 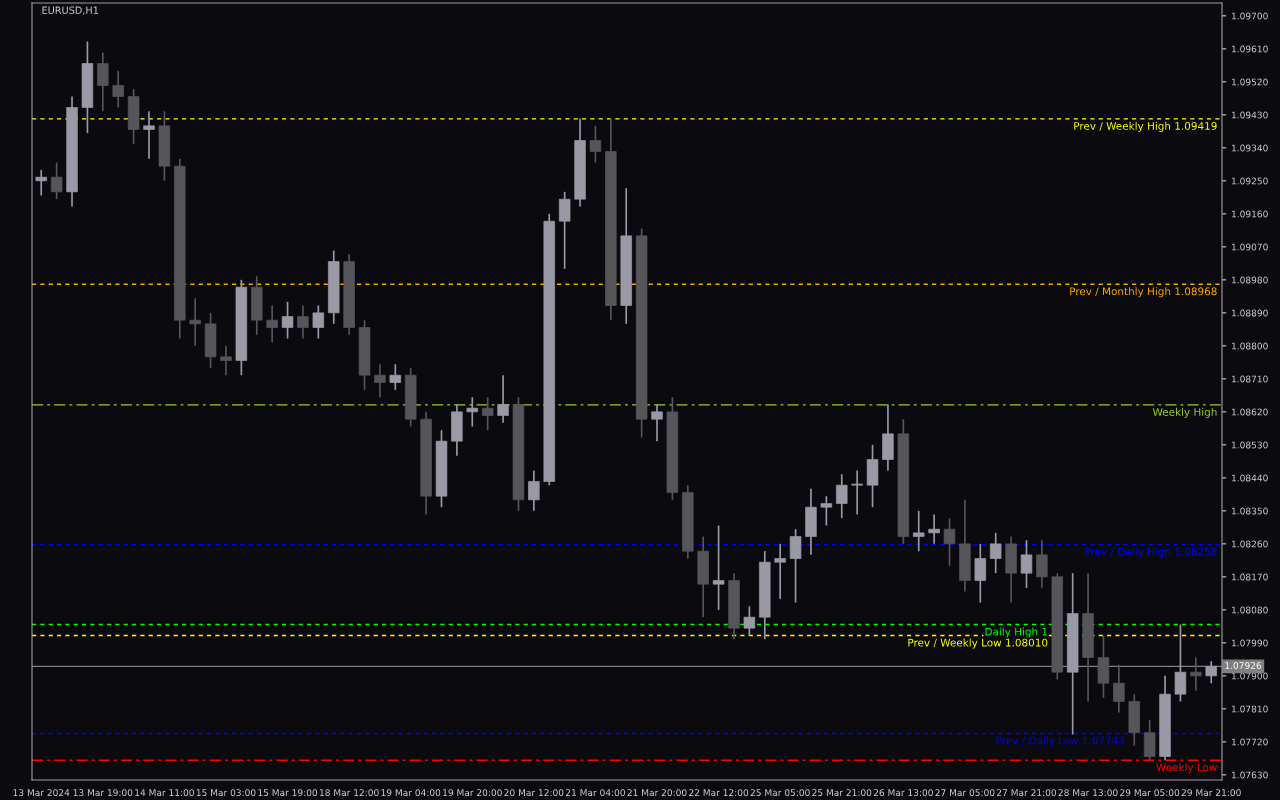 What do you see at coordinates (288, 793) in the screenshot?
I see `x-tick-label: 15 Mar 19:00` at bounding box center [288, 793].